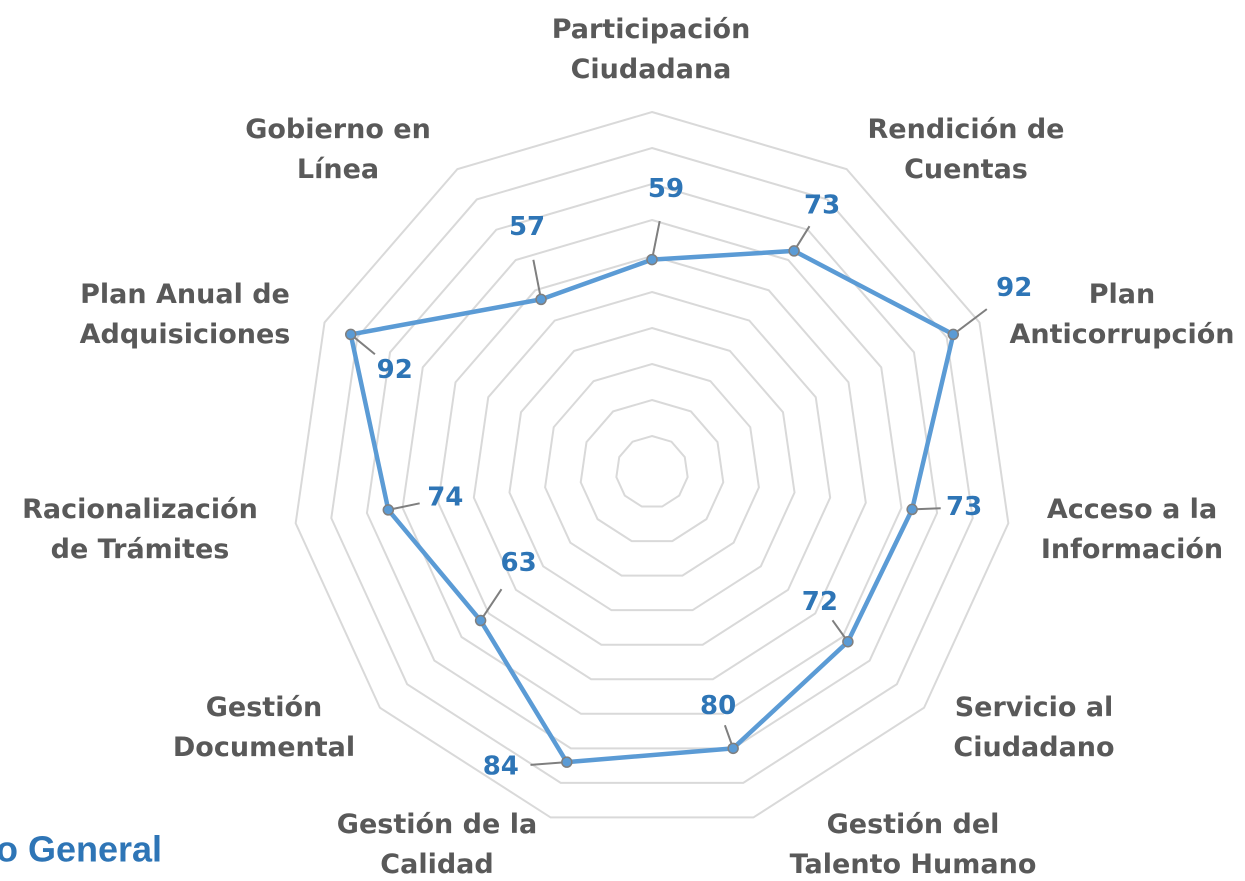 The image size is (1245, 881). Describe the element at coordinates (81, 849) in the screenshot. I see `caption: o General` at that location.